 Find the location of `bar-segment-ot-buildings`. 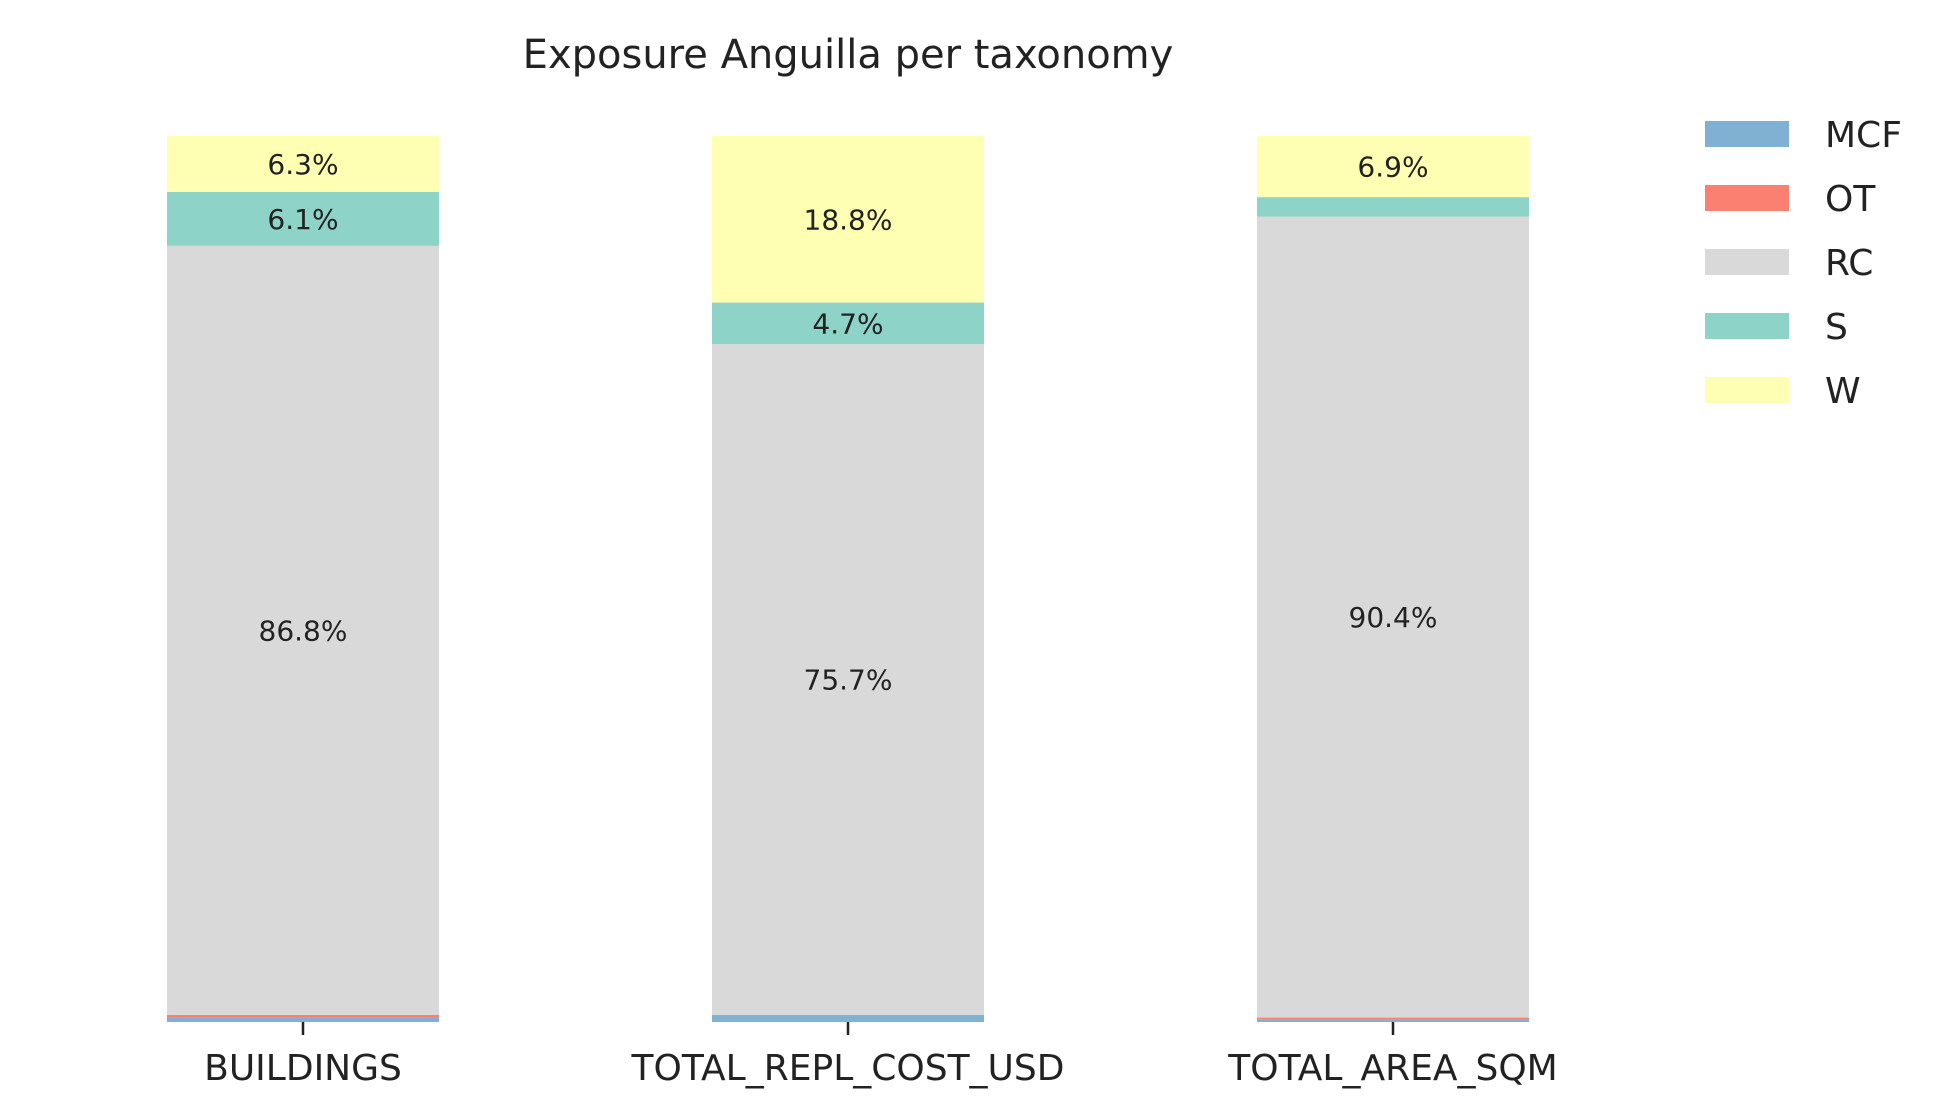

bar-segment-ot-buildings is located at coordinates (303, 1016).